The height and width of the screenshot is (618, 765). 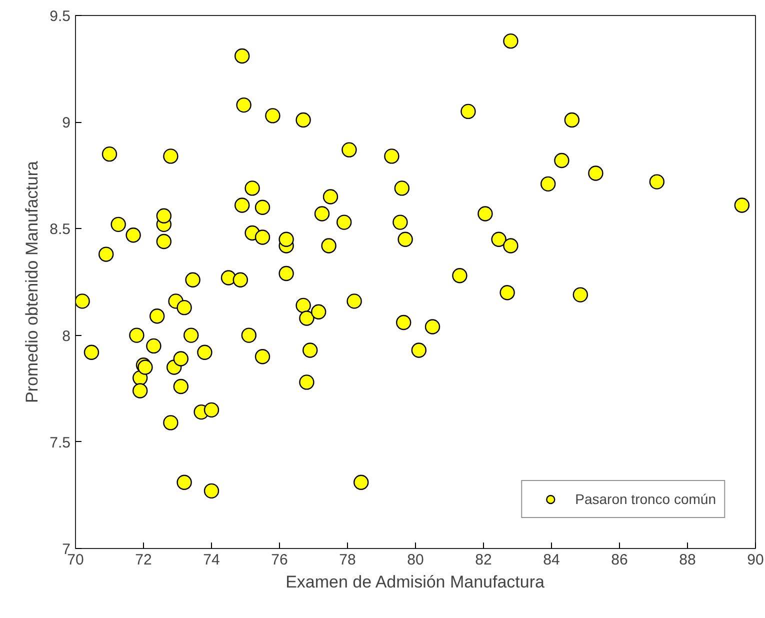 I want to click on y-tick-label: 8.5, so click(x=60, y=229).